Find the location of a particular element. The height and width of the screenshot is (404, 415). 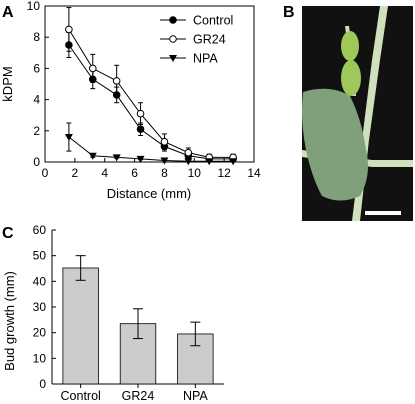

c-category-label: Control is located at coordinates (81, 396).